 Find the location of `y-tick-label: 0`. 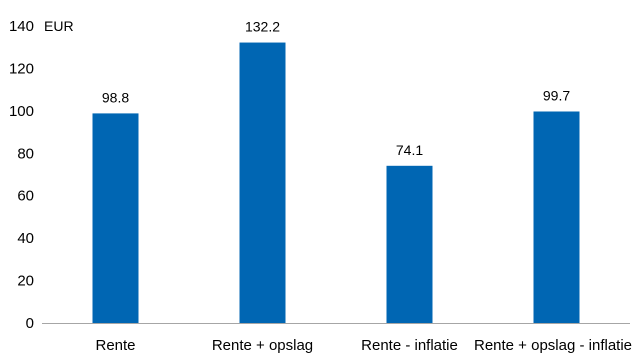

y-tick-label: 0 is located at coordinates (30, 323).